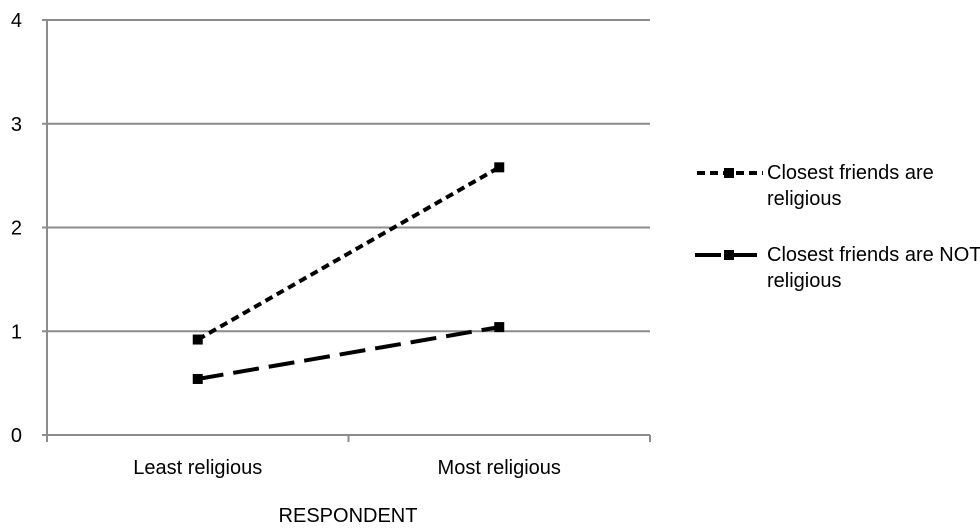  I want to click on legend-label: Closest friends are religious, so click(850, 186).